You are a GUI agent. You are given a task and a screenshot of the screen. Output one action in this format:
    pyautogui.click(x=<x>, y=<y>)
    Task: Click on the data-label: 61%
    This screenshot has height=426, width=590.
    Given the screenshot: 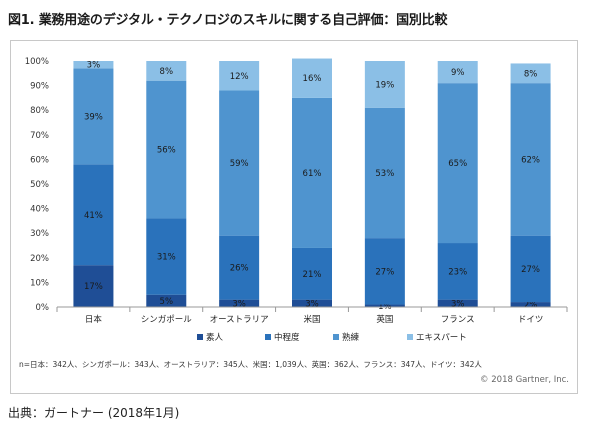 What is the action you would take?
    pyautogui.click(x=312, y=174)
    